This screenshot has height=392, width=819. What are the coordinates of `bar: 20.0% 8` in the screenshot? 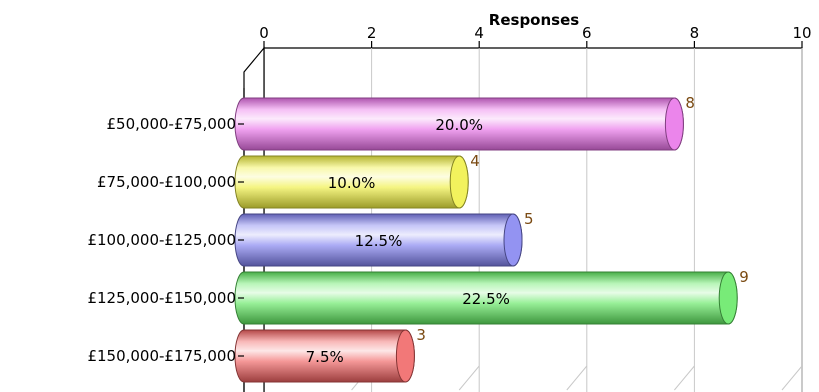 It's located at (464, 122).